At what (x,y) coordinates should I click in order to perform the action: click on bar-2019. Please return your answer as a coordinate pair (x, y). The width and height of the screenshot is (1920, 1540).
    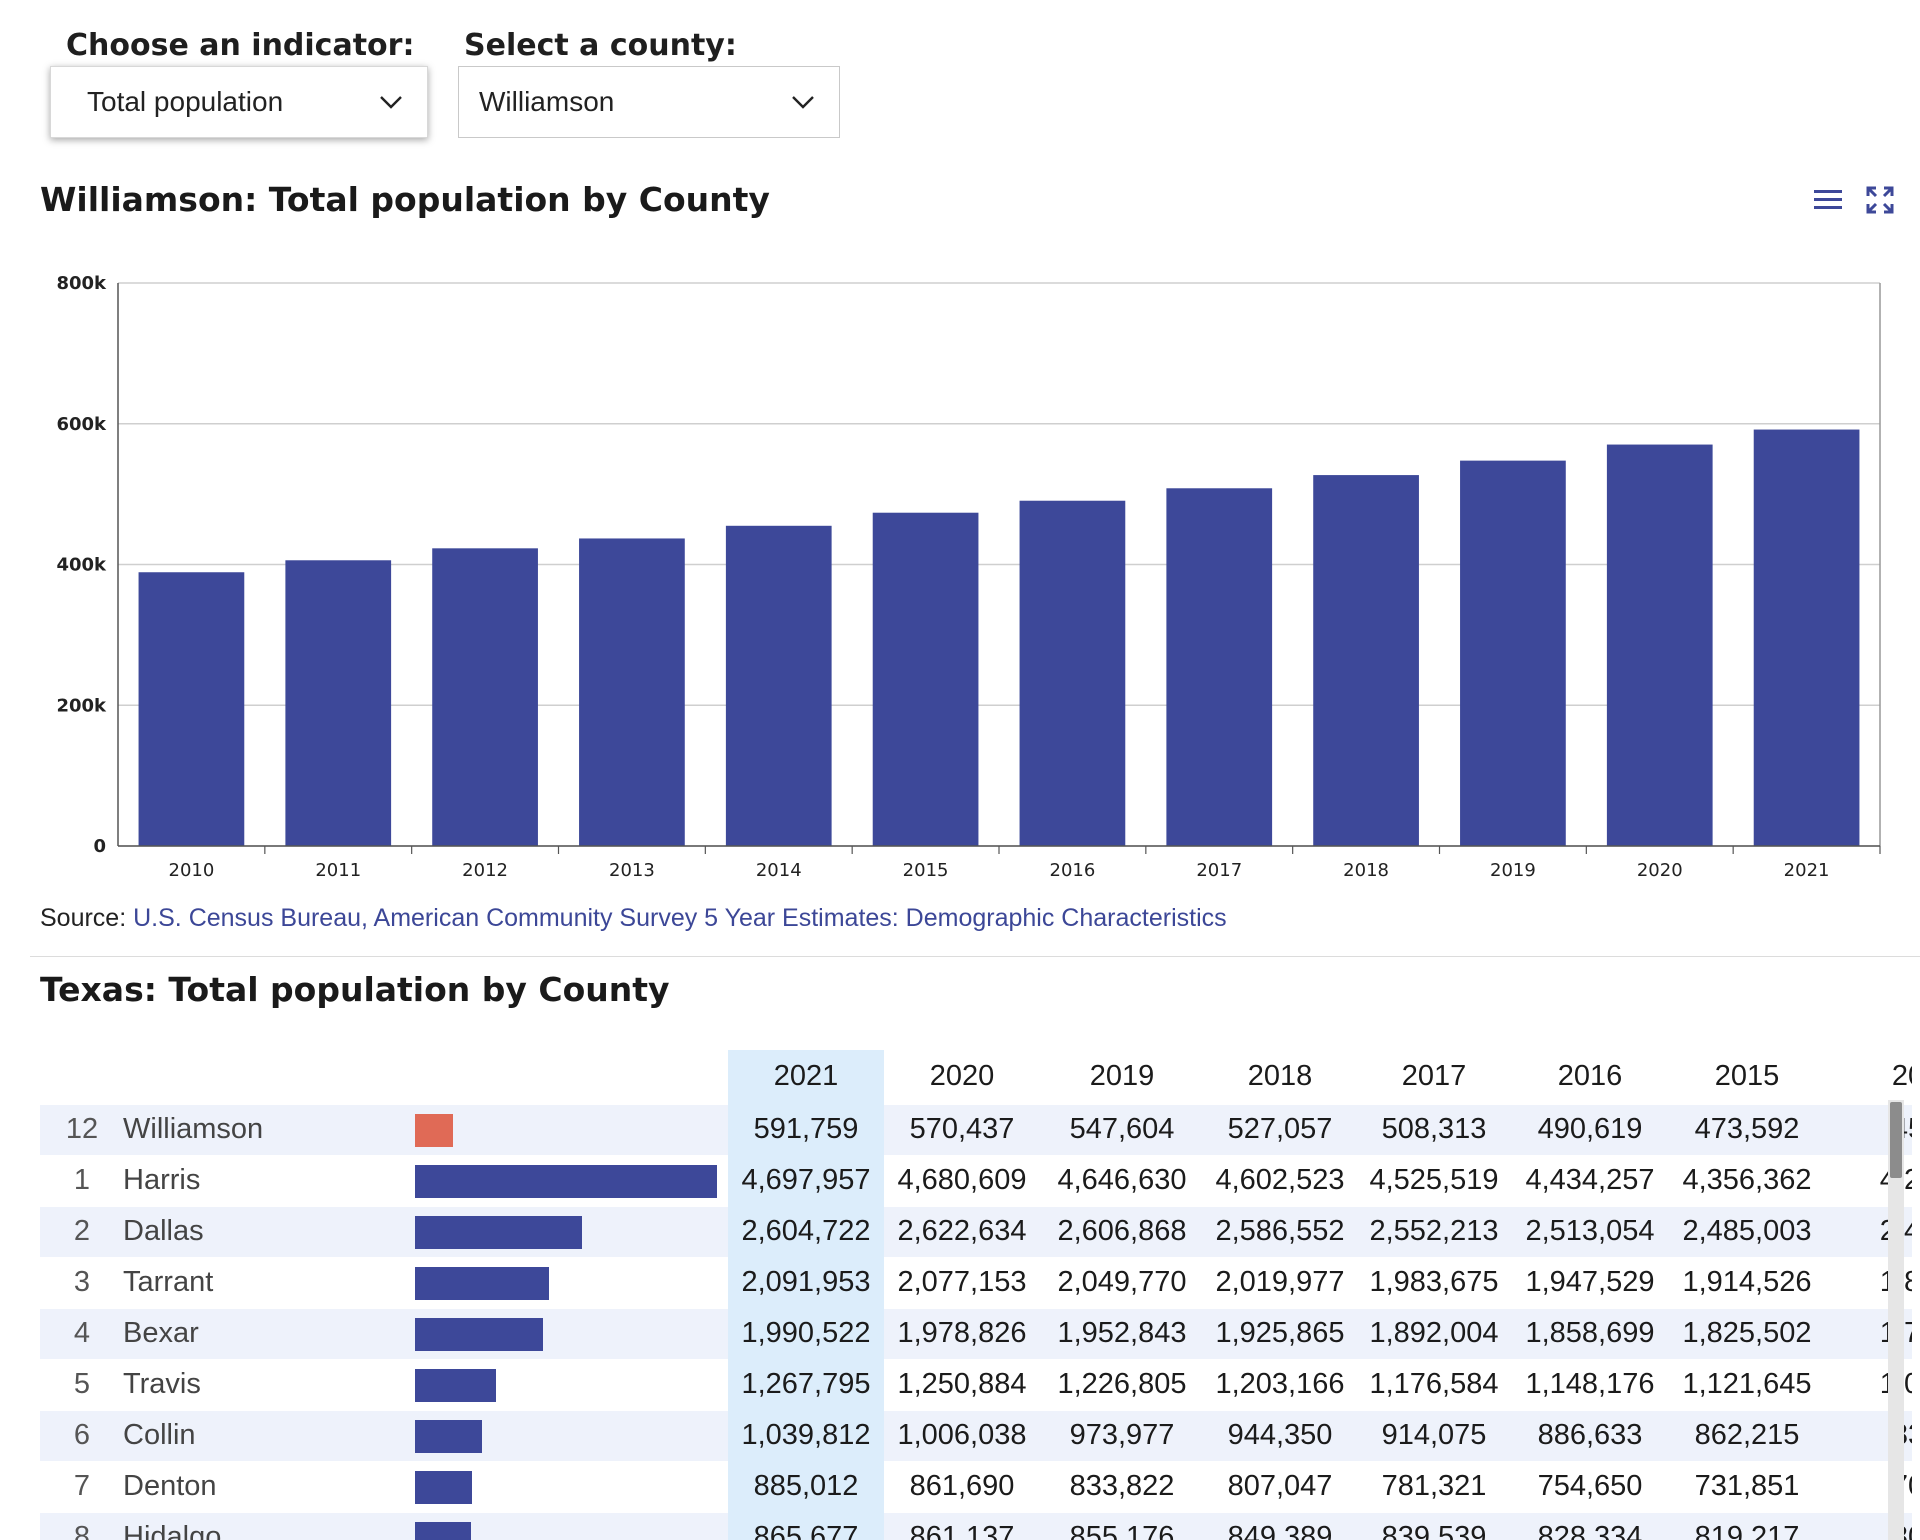
    Looking at the image, I should click on (1513, 653).